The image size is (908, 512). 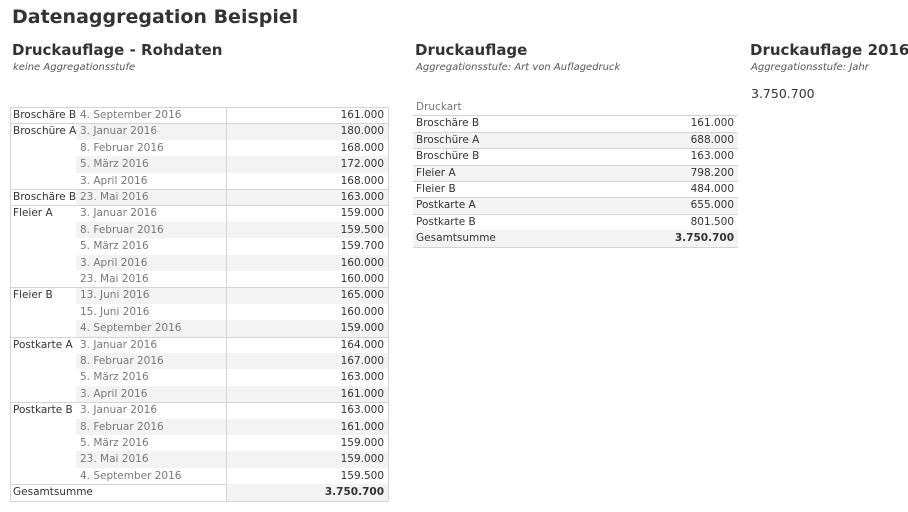 What do you see at coordinates (471, 50) in the screenshot?
I see `section-title: Druckauflage` at bounding box center [471, 50].